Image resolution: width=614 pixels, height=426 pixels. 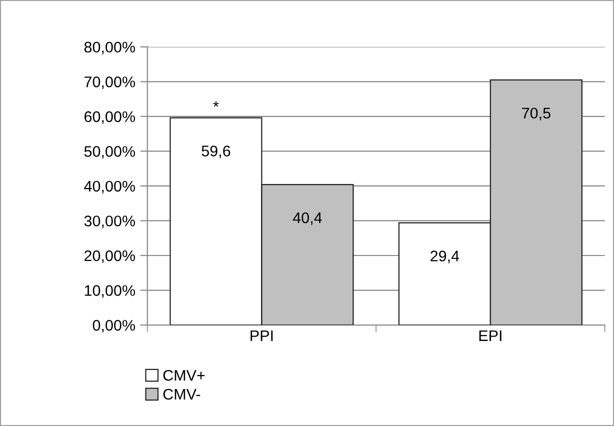 I want to click on y-tick-label: 40,00%, so click(x=110, y=187).